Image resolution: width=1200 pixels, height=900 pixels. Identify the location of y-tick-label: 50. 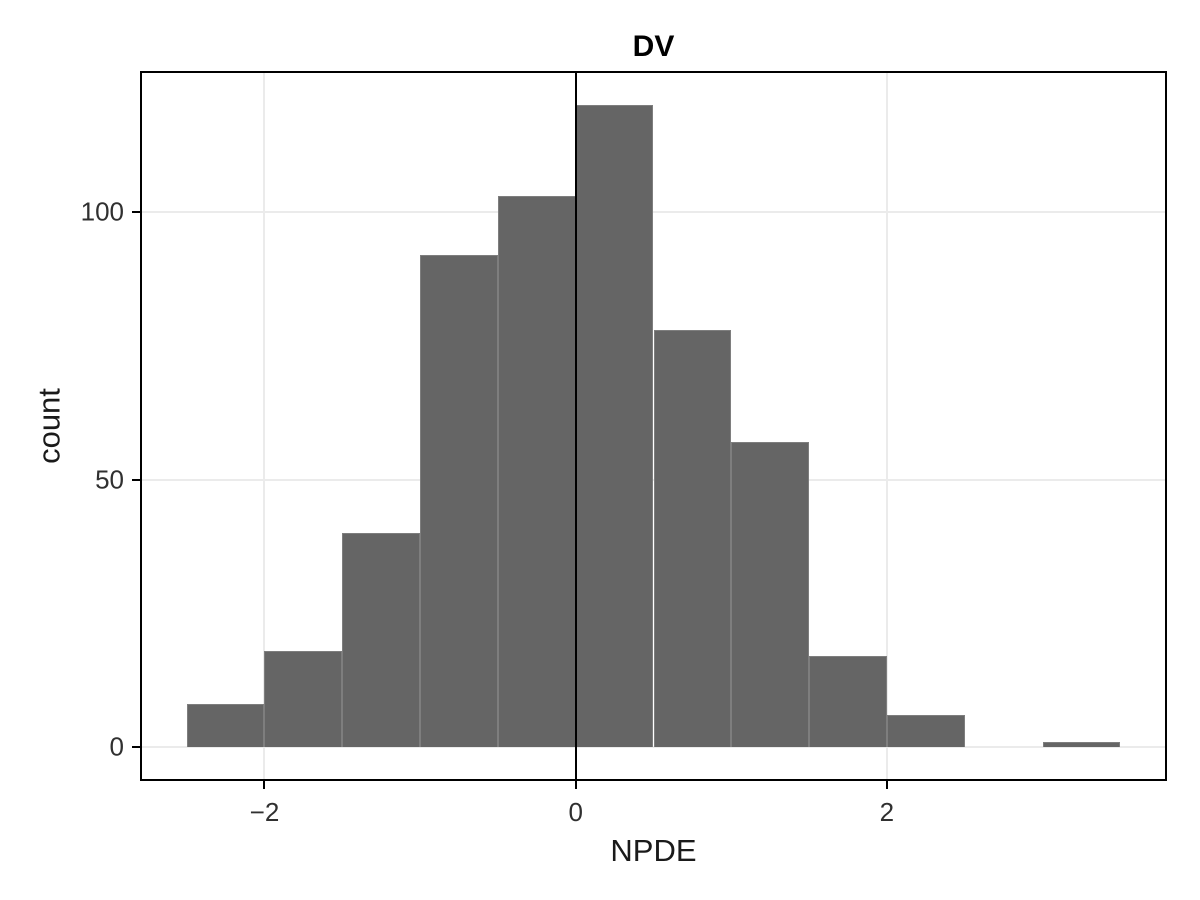
(109, 478).